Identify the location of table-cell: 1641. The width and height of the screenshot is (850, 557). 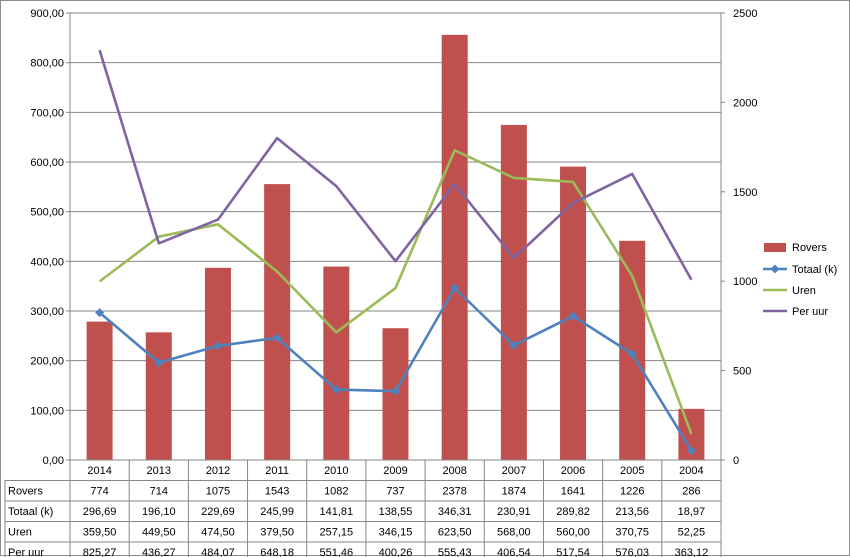
(573, 492).